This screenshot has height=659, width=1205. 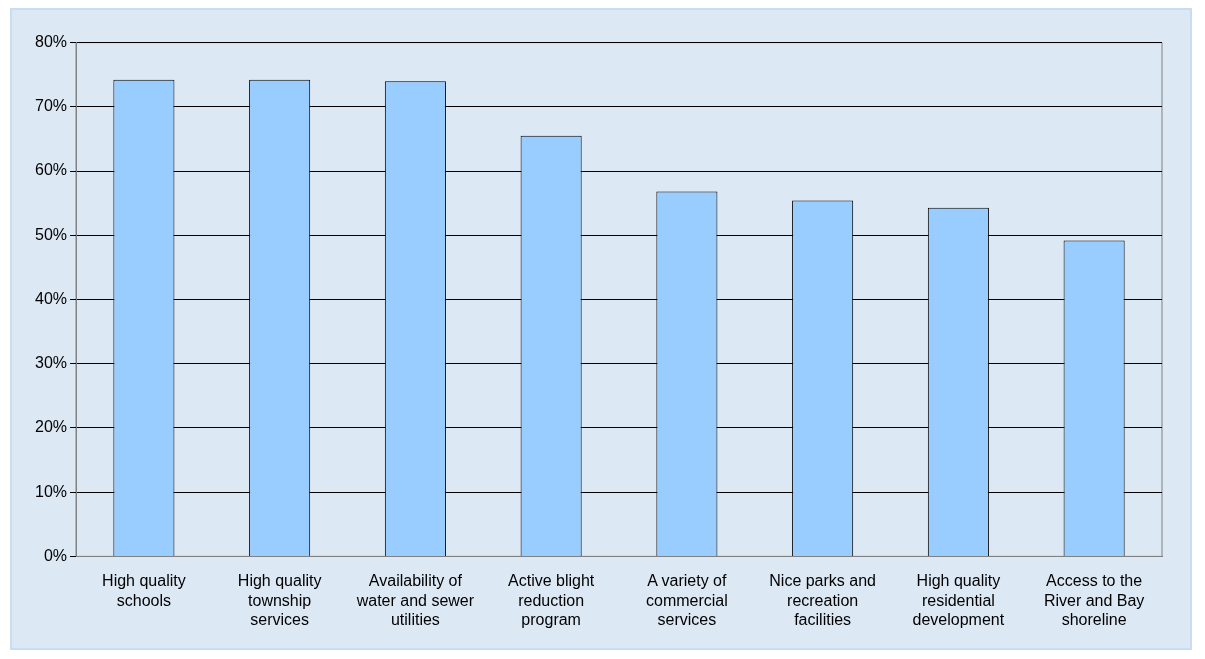 I want to click on y-tick-label: 70%, so click(x=51, y=106).